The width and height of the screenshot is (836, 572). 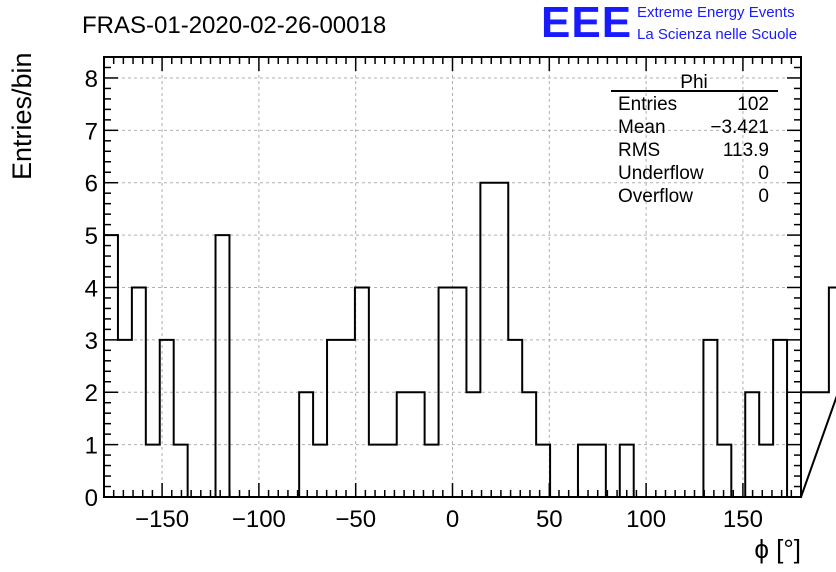 What do you see at coordinates (91, 236) in the screenshot?
I see `y-tick-label: 5` at bounding box center [91, 236].